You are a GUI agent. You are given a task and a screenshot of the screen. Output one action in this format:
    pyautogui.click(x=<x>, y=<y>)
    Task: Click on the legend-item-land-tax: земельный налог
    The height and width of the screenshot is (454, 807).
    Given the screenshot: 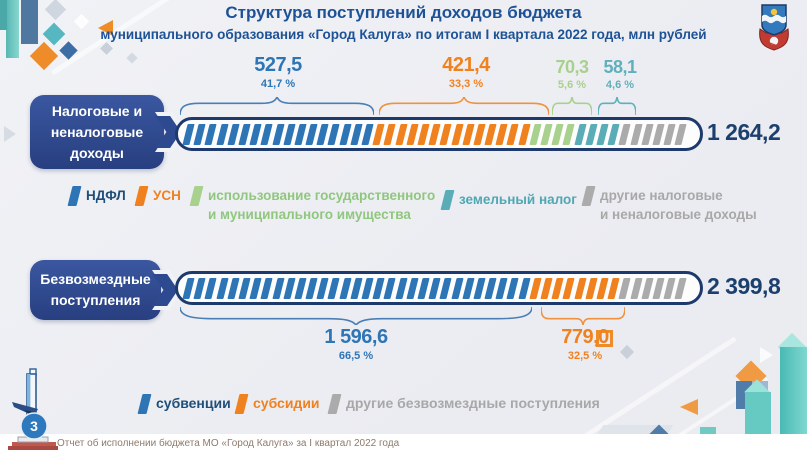 What is the action you would take?
    pyautogui.click(x=508, y=200)
    